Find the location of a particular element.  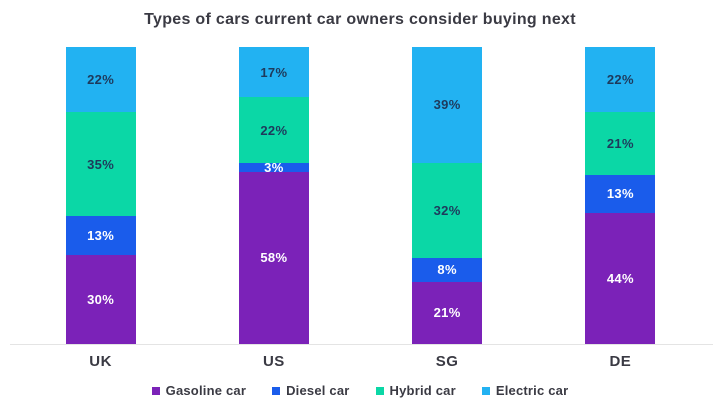

stacked-bar-sg: 39% 32% 8% 21% is located at coordinates (447, 195).